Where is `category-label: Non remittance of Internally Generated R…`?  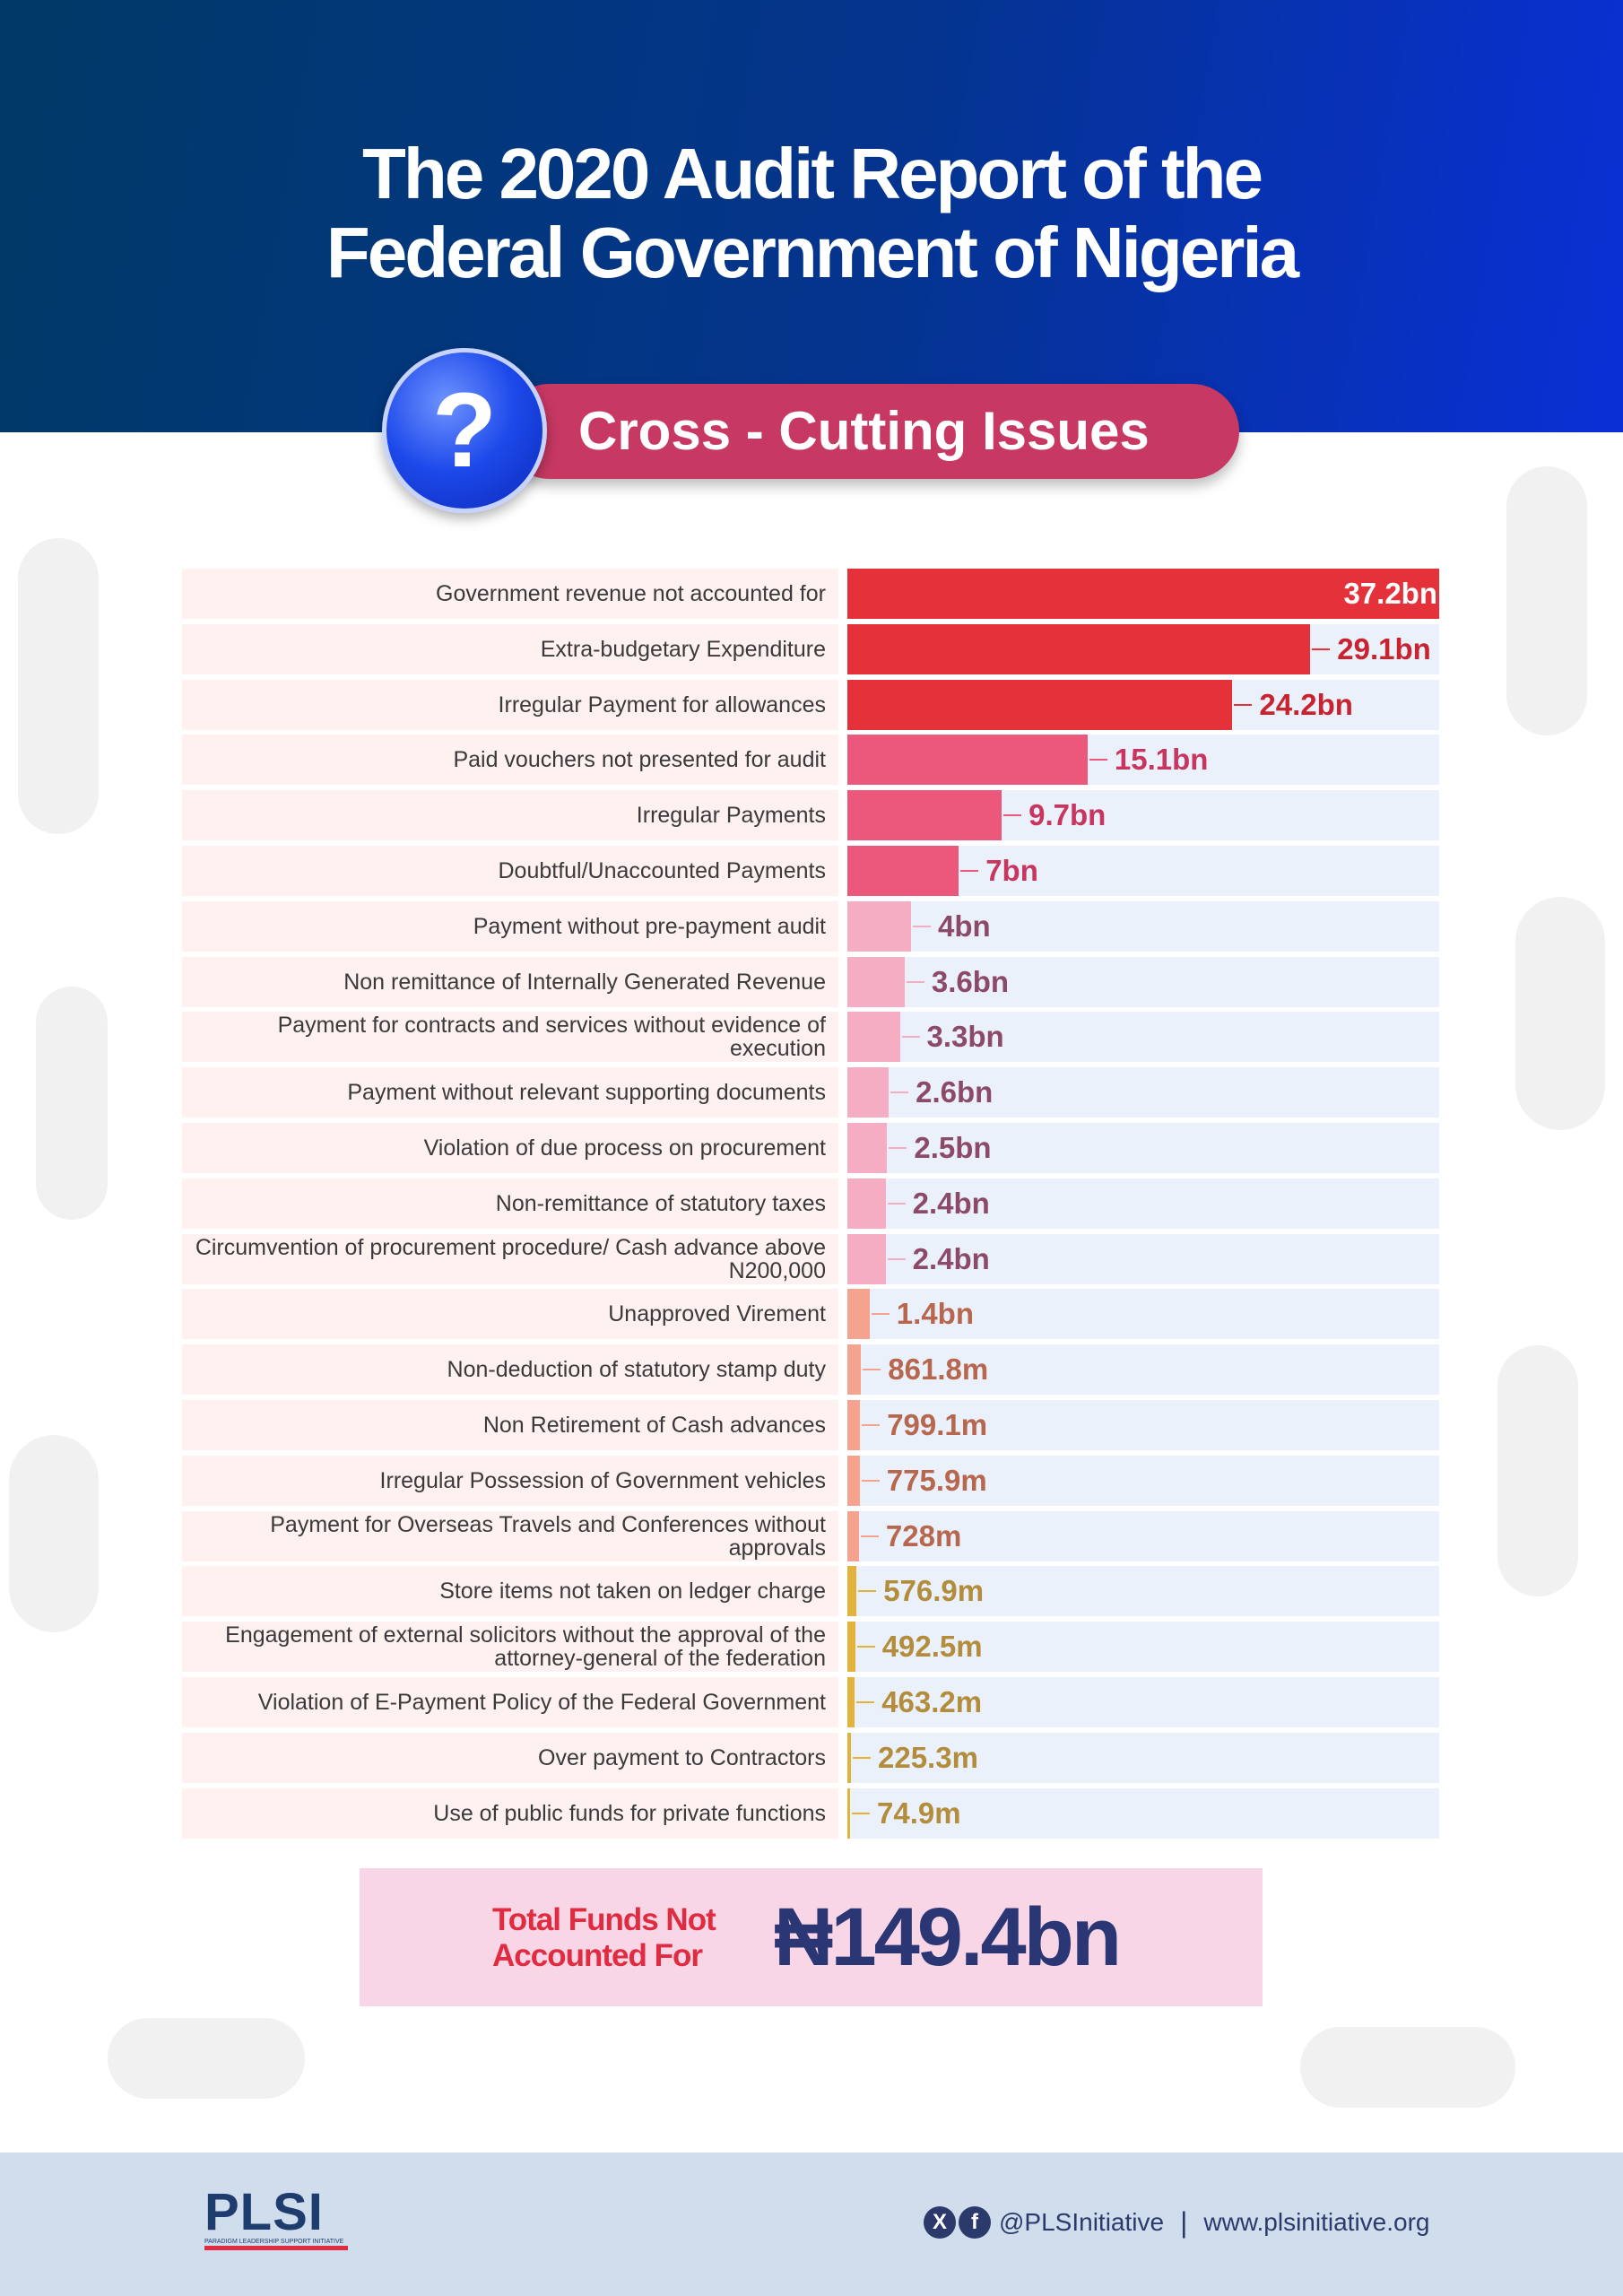 category-label: Non remittance of Internally Generated R… is located at coordinates (584, 982).